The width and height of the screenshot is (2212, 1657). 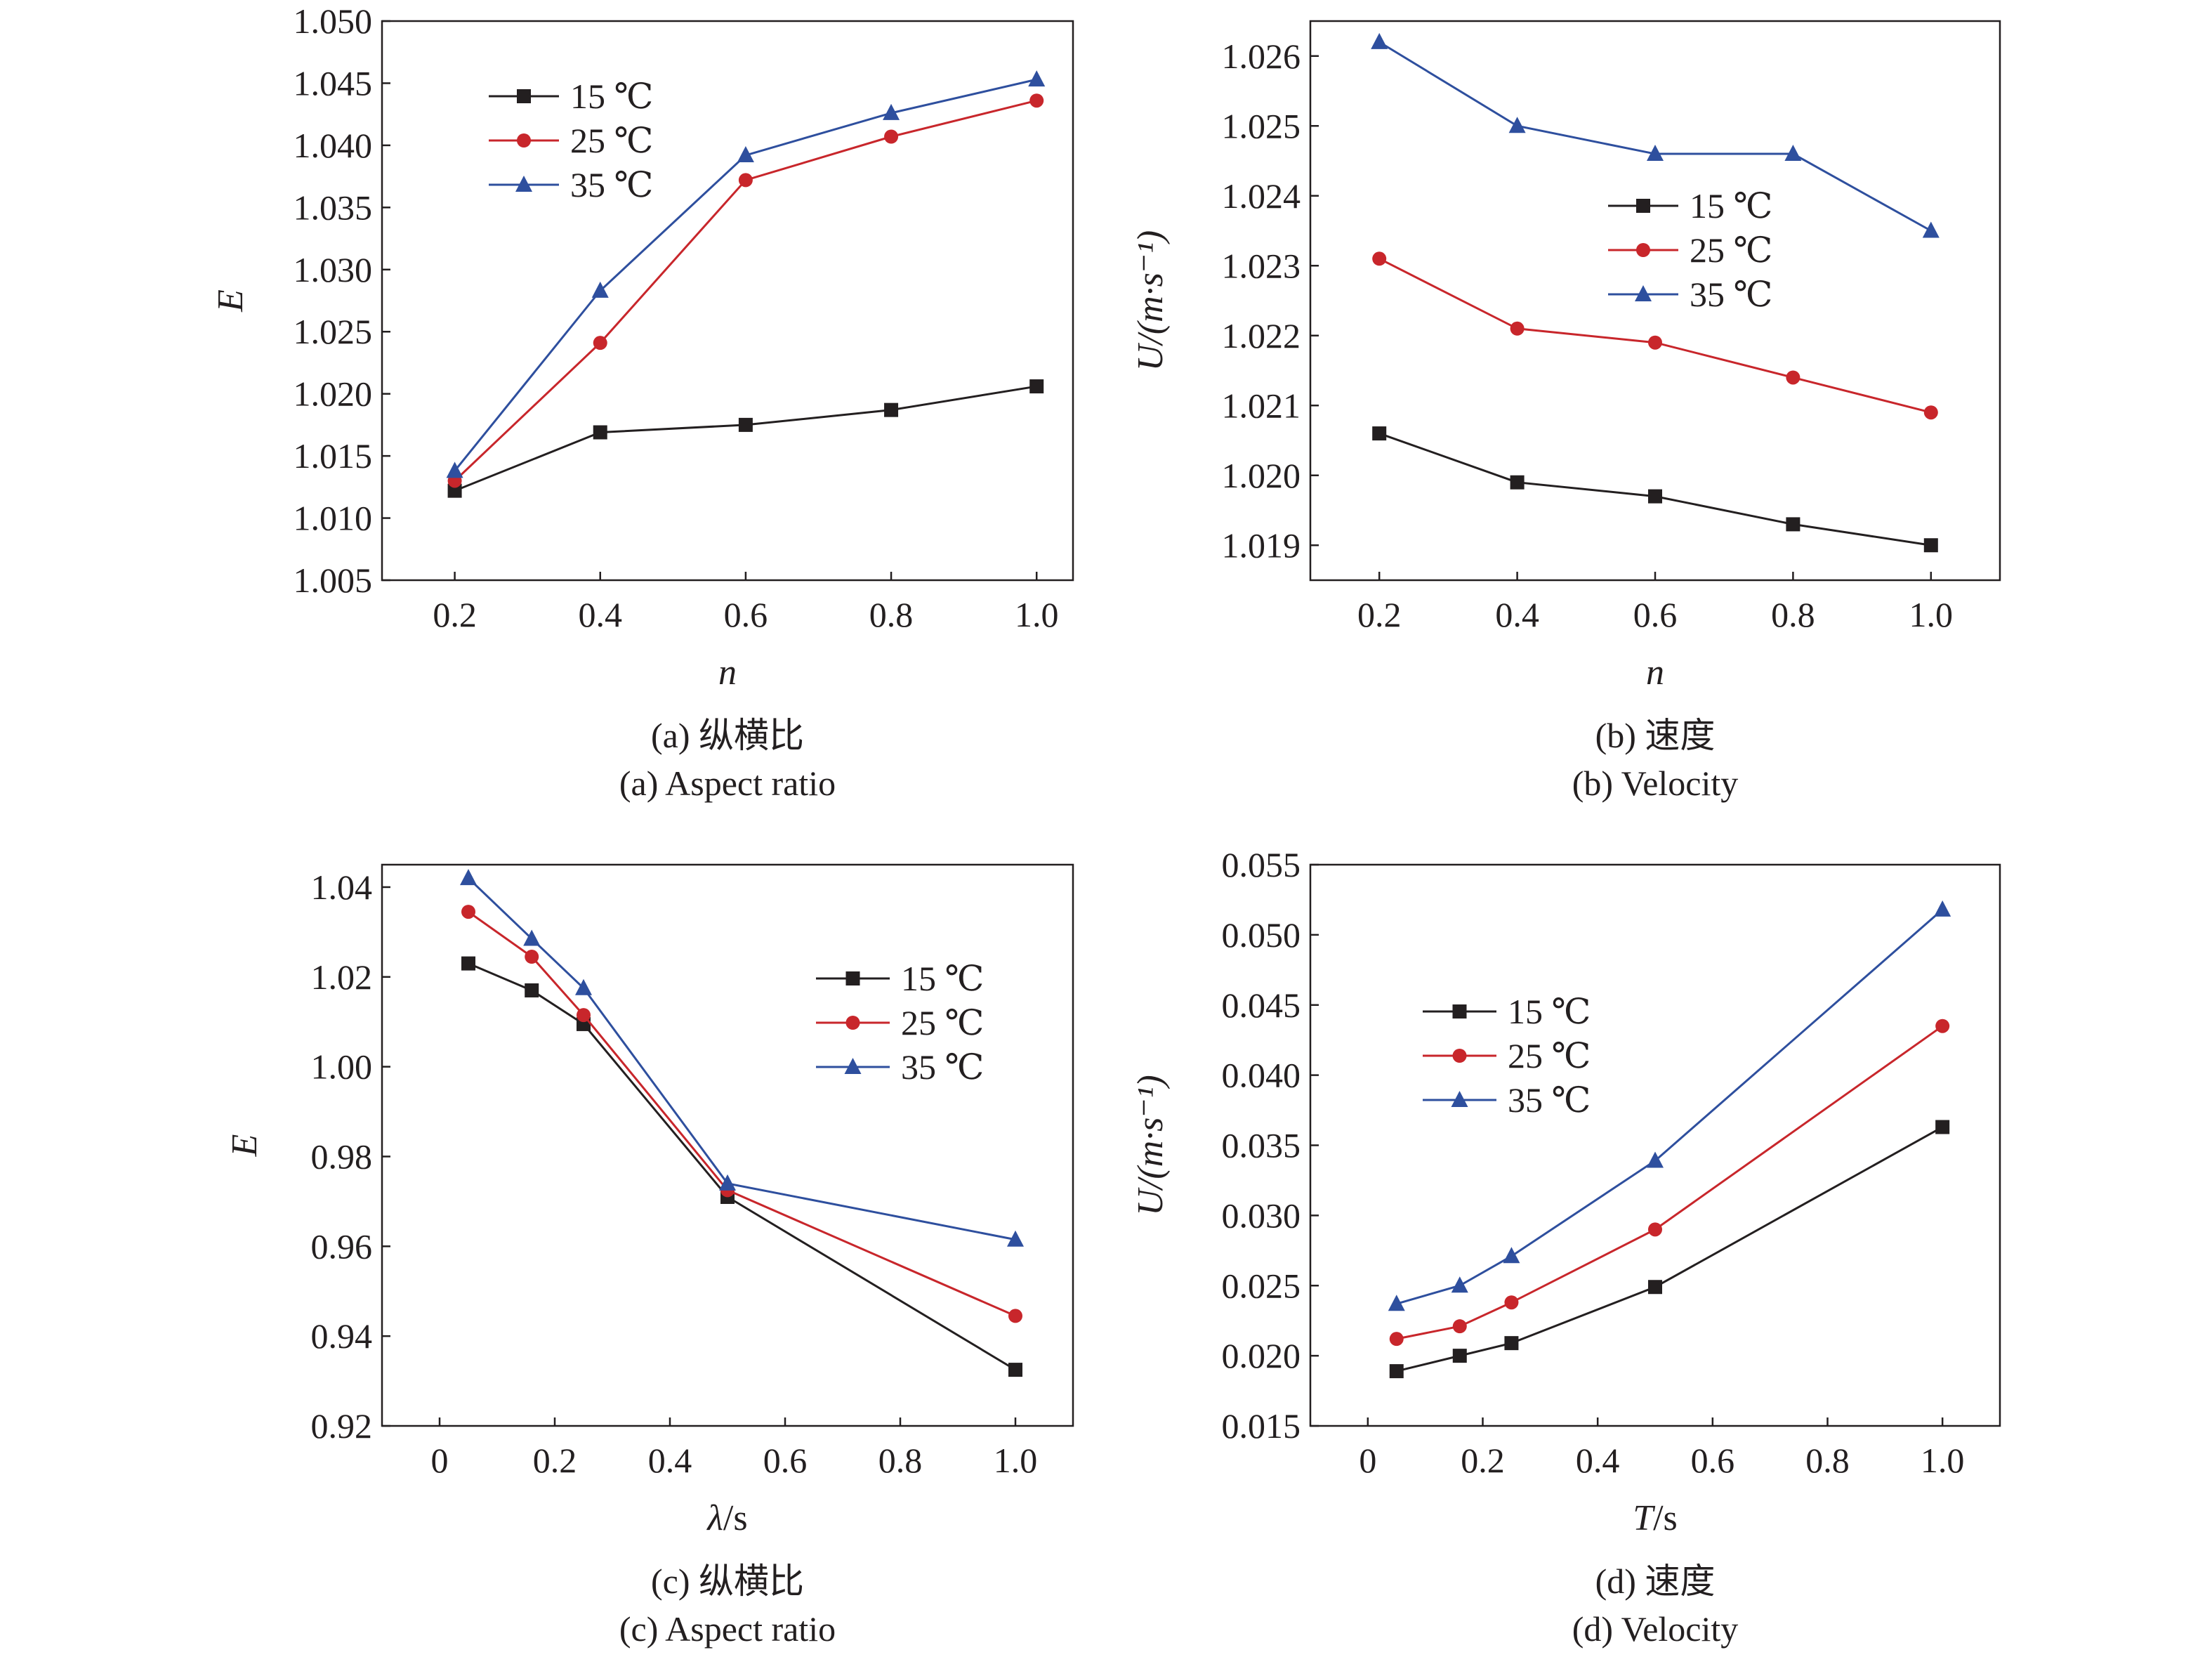 I want to click on y-tick-label: 1.030, so click(x=333, y=270).